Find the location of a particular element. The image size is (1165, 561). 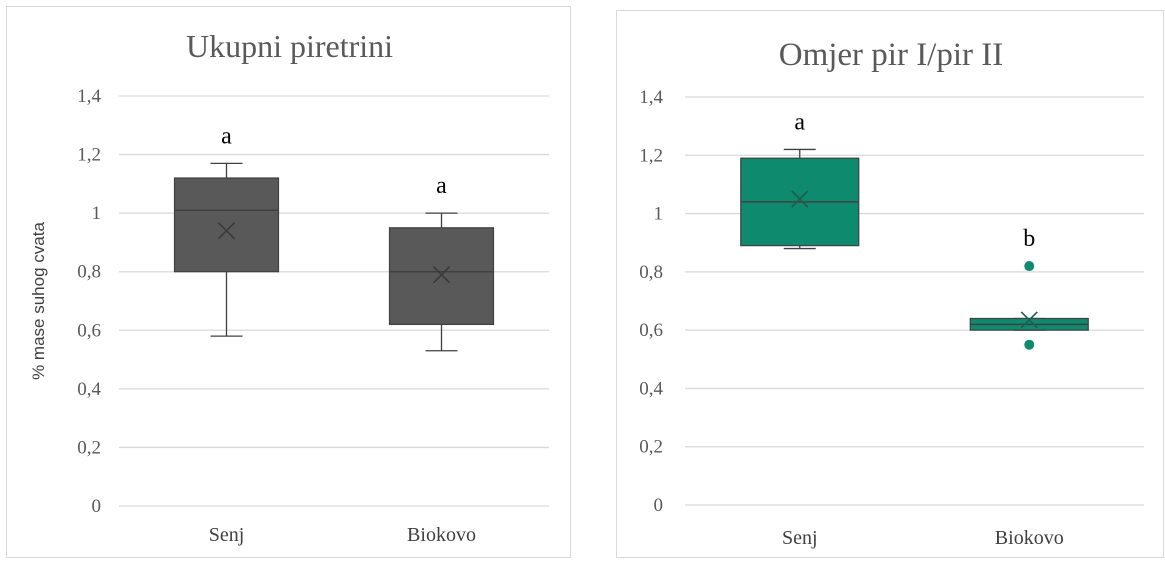

significance-letter: b is located at coordinates (1029, 239).